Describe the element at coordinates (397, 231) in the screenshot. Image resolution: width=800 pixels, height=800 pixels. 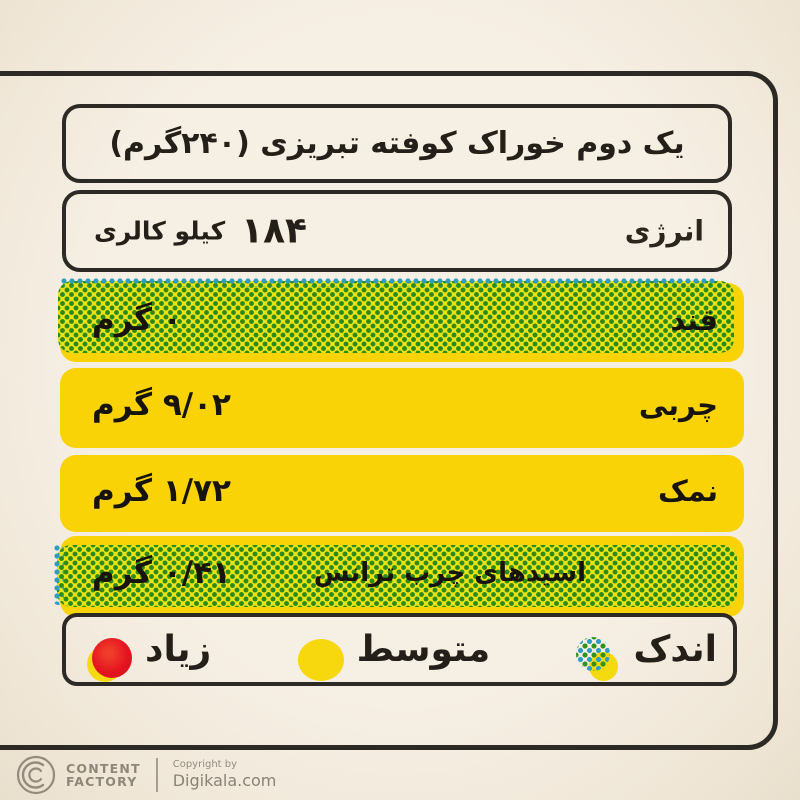
I see `energy-row: انرژی ۱۸۴ کیلو کالری` at that location.